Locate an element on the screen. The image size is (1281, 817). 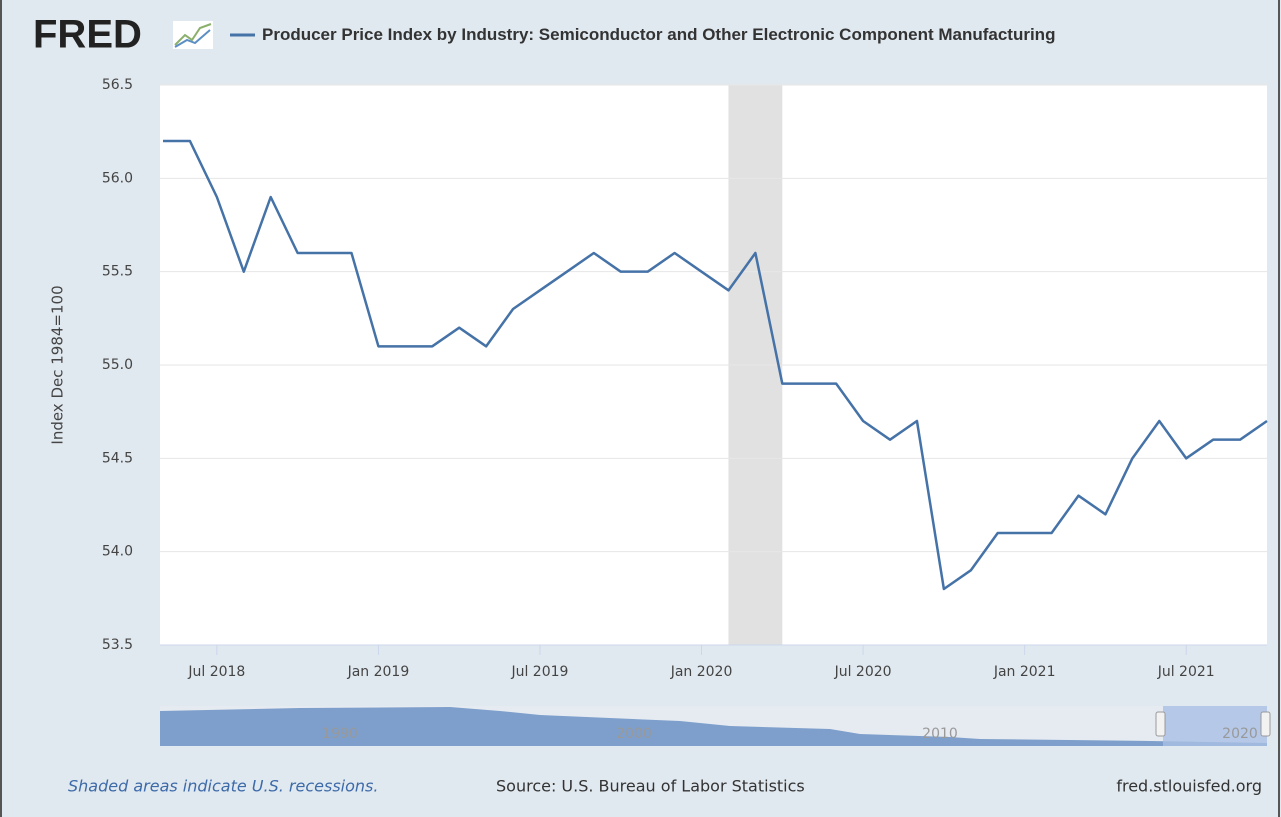
x-tick-label: Jul 2021 is located at coordinates (1186, 672).